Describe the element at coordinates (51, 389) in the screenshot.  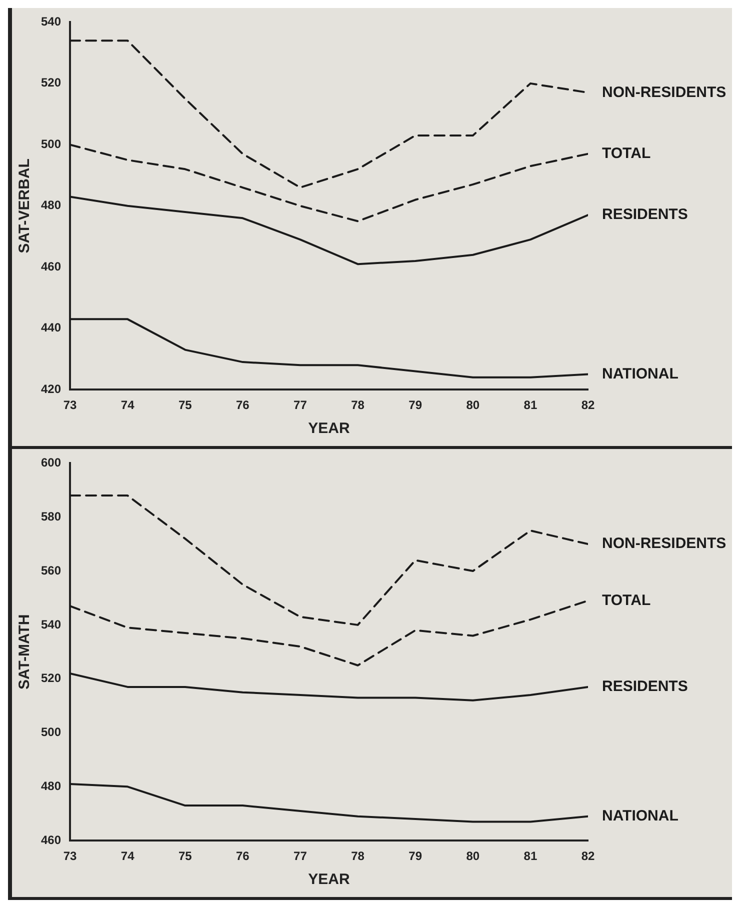
I see `y-tick-label: 420` at that location.